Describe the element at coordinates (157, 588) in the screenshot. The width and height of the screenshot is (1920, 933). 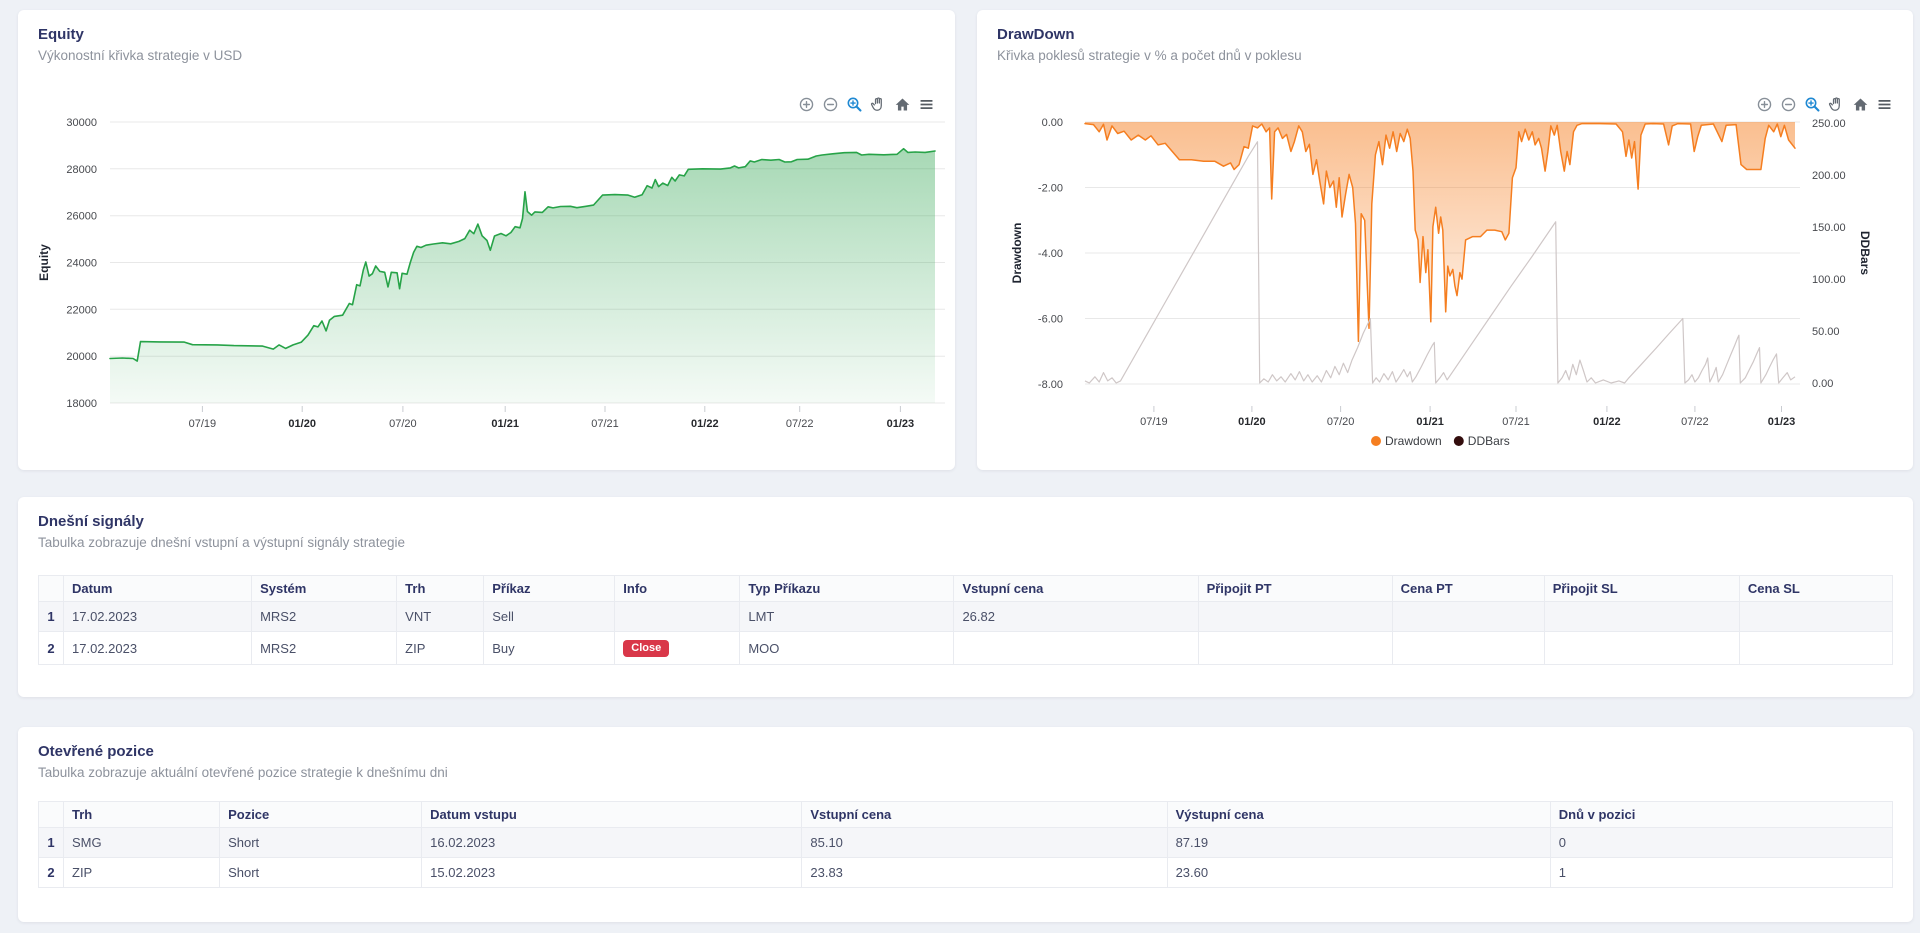
I see `column-header: Datum` at that location.